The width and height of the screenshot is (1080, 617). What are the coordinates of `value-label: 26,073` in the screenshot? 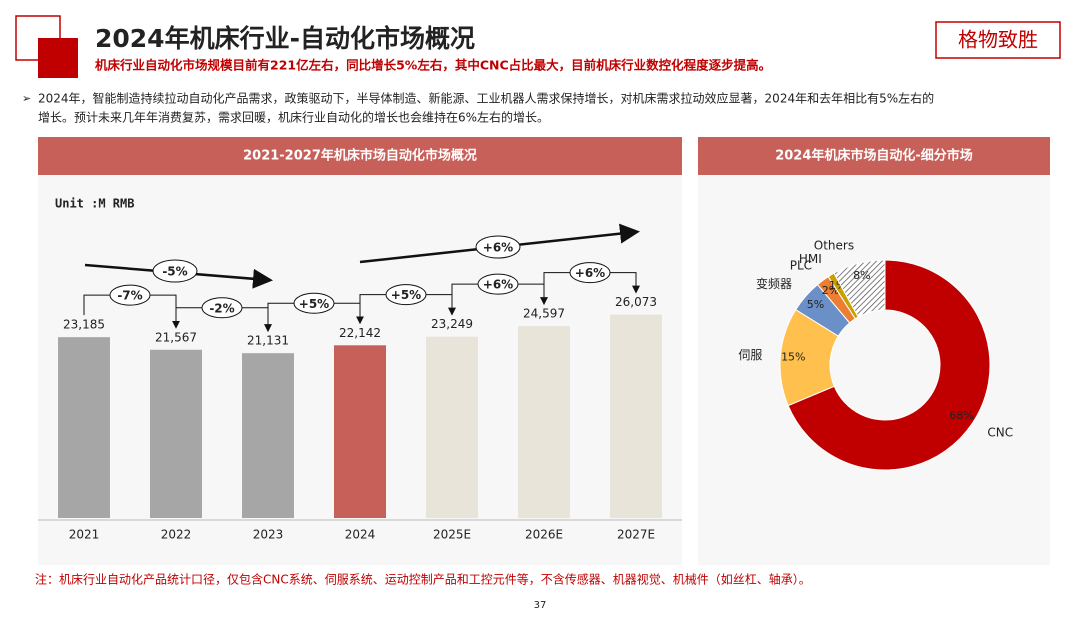 It's located at (636, 302).